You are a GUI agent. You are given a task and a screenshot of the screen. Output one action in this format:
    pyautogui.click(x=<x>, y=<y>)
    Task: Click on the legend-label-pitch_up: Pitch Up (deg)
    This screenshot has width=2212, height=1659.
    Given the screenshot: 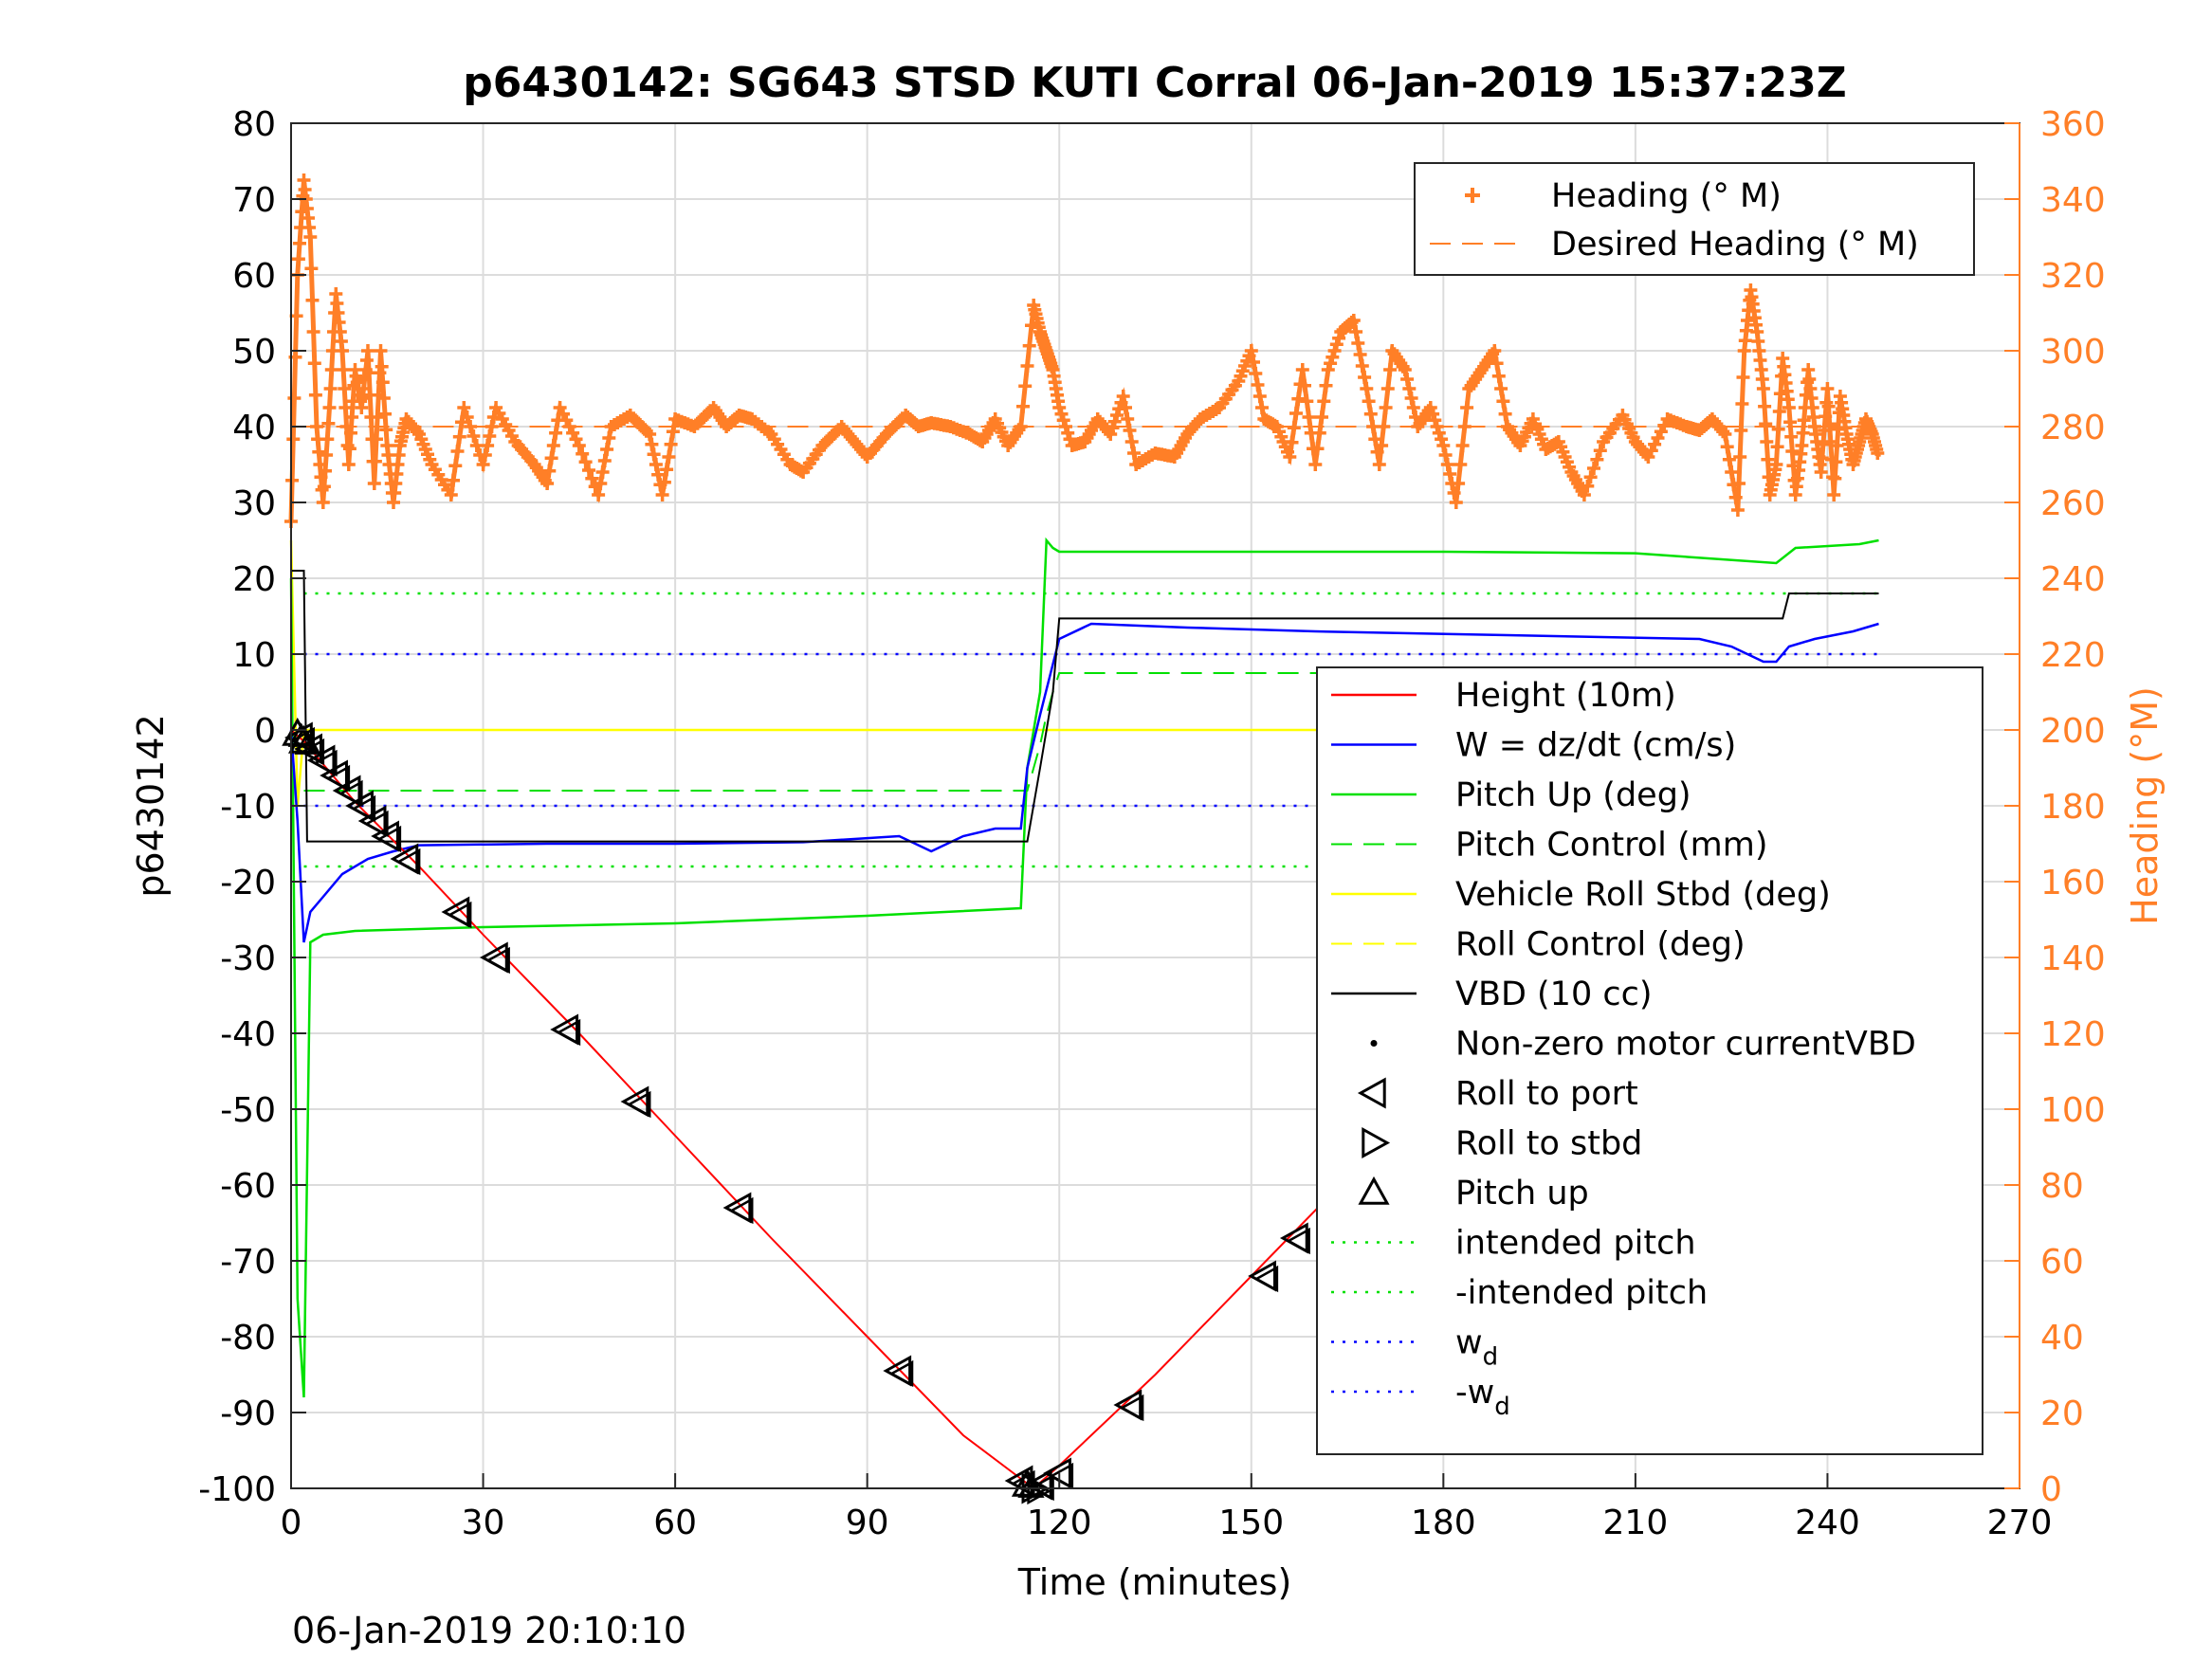 What is the action you would take?
    pyautogui.click(x=1573, y=795)
    